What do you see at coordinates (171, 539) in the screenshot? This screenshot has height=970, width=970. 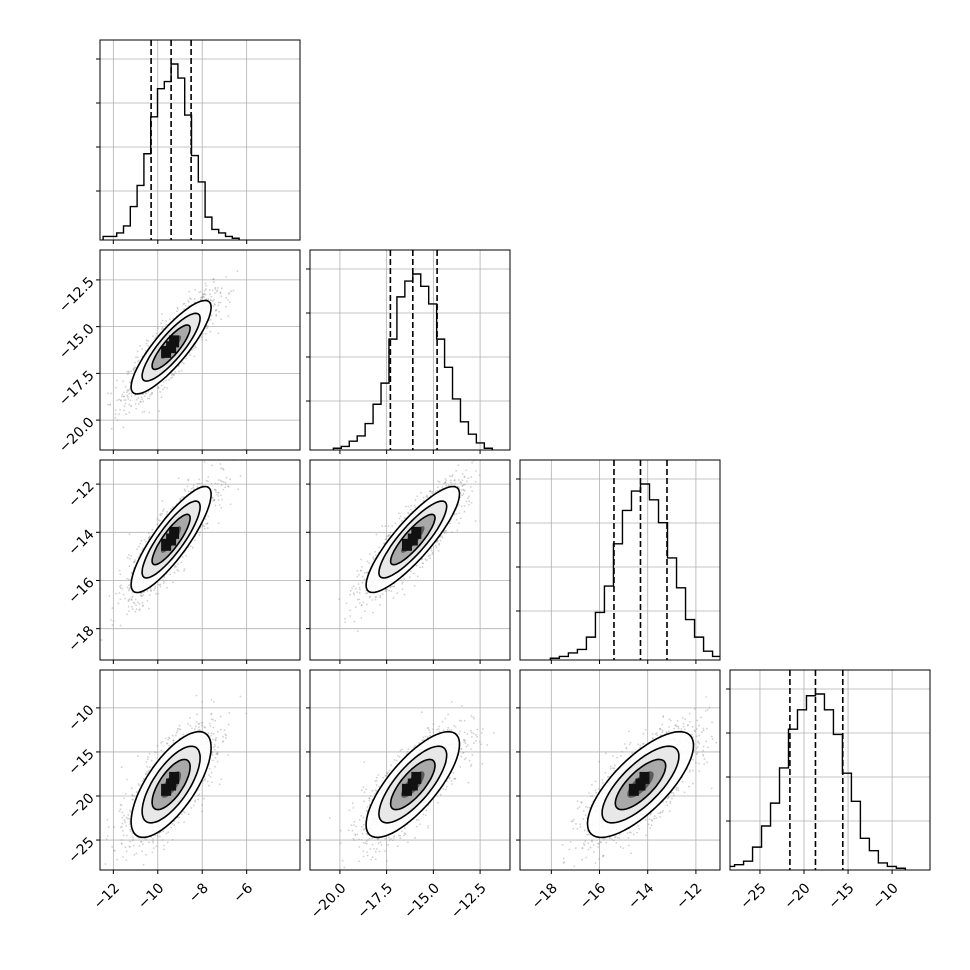 I see `density-core` at bounding box center [171, 539].